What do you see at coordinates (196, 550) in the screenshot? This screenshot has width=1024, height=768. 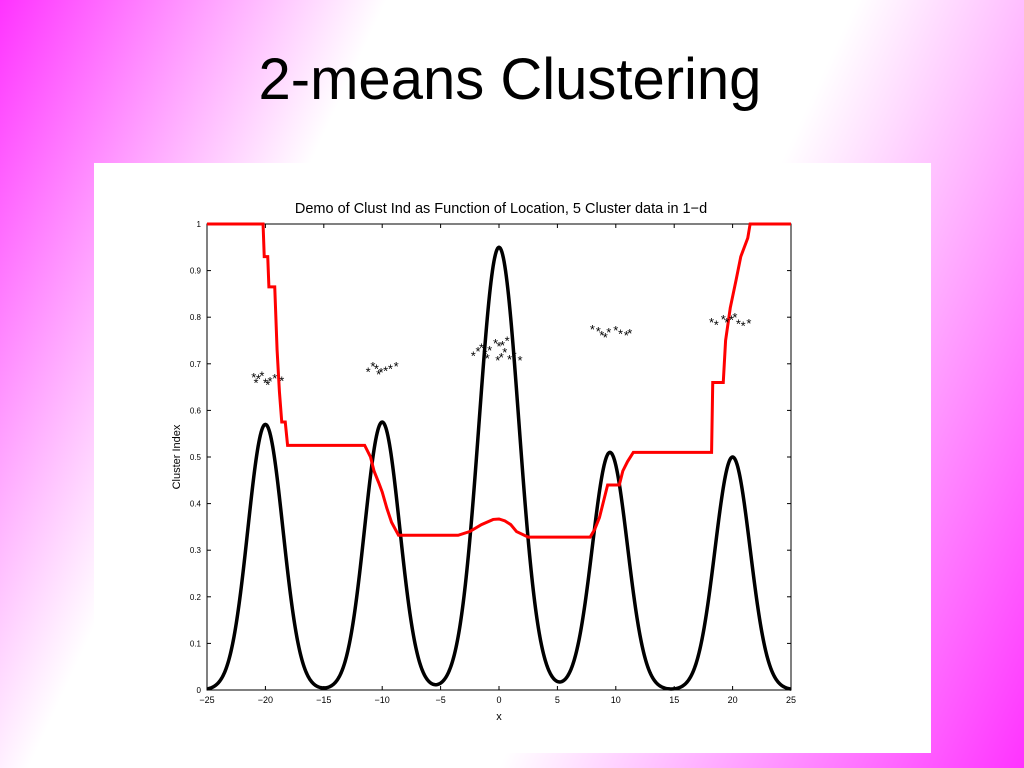 I see `y-tick-label: 0.3` at bounding box center [196, 550].